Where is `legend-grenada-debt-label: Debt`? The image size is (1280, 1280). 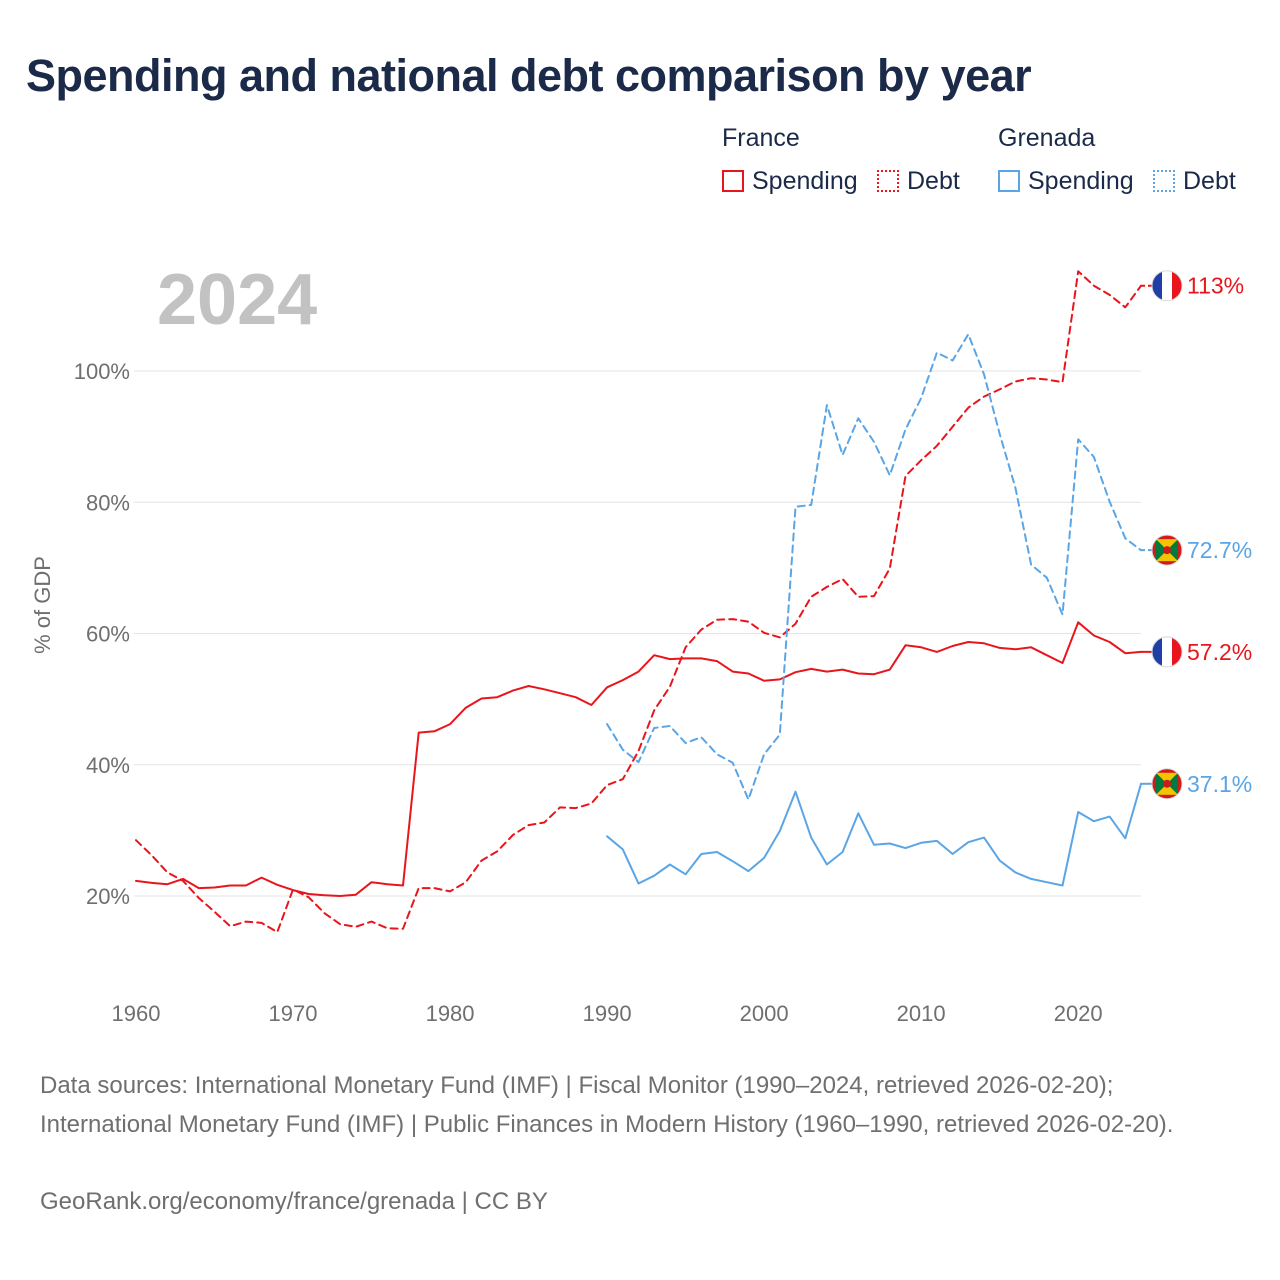 legend-grenada-debt-label: Debt is located at coordinates (1209, 180).